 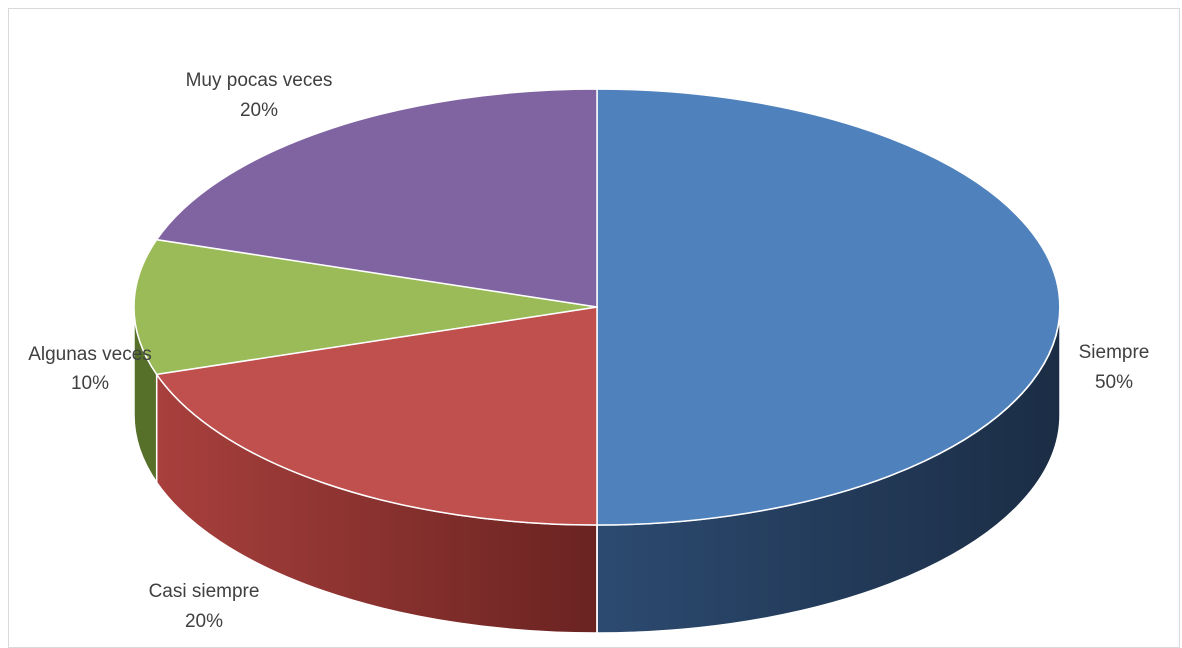 I want to click on label-casi-siempre-pct: 20%, so click(x=204, y=621).